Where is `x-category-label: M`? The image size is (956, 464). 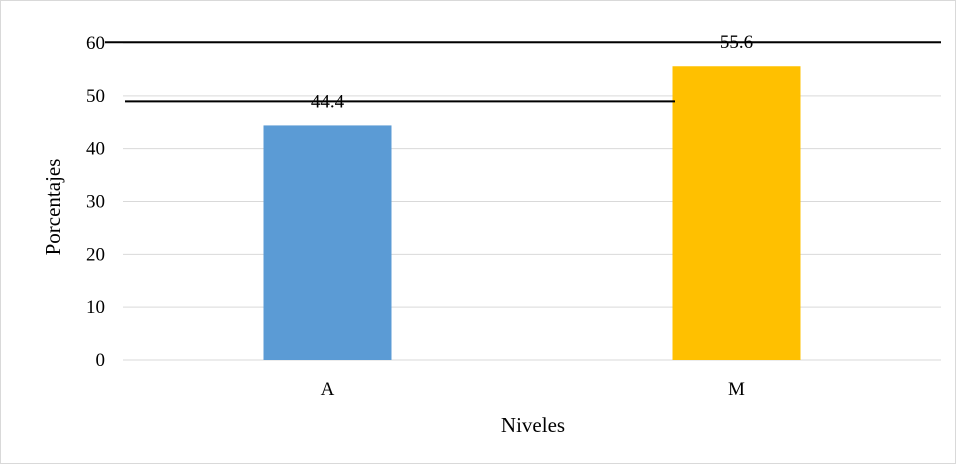 x-category-label: M is located at coordinates (736, 389).